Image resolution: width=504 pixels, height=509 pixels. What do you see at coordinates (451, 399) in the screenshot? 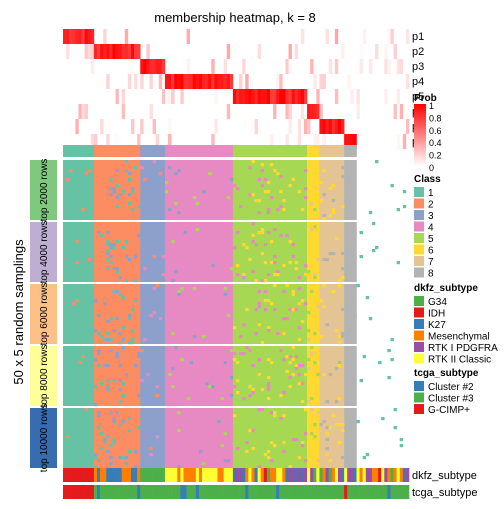
I see `tcga-legend-label: Cluster #3` at bounding box center [451, 399].